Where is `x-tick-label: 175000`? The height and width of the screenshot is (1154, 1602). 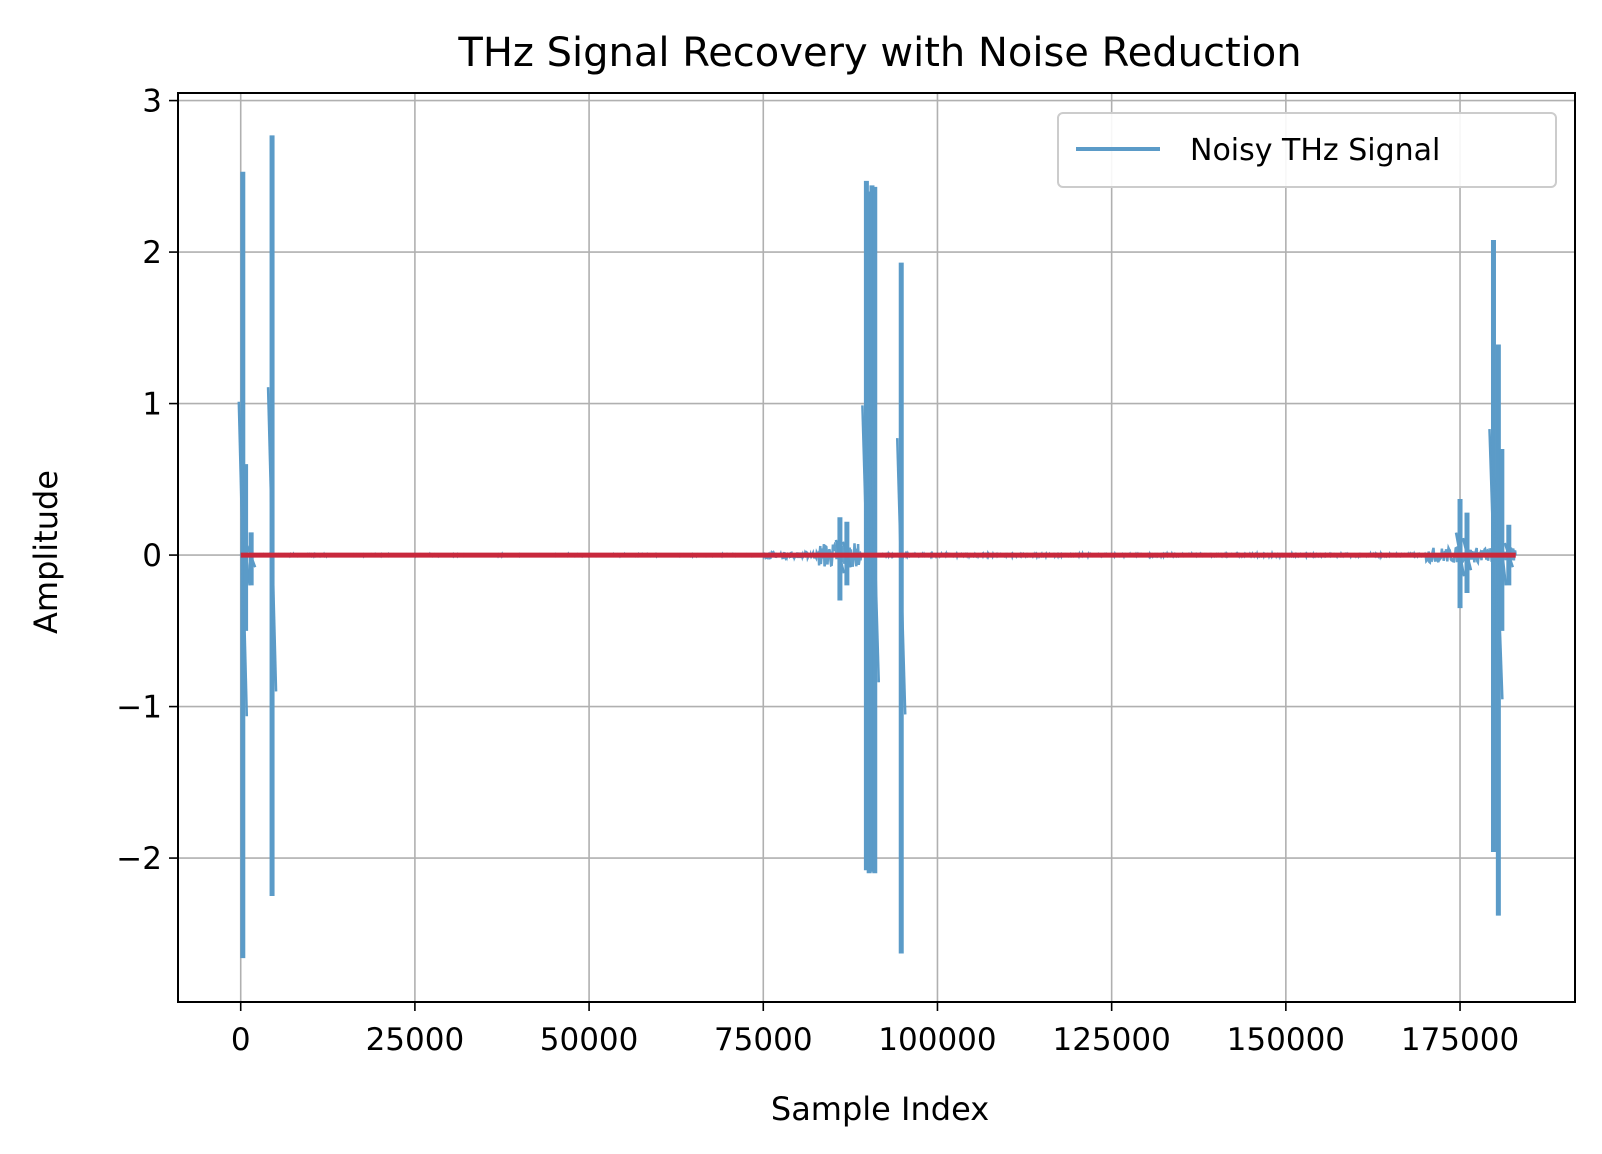 x-tick-label: 175000 is located at coordinates (1460, 1040).